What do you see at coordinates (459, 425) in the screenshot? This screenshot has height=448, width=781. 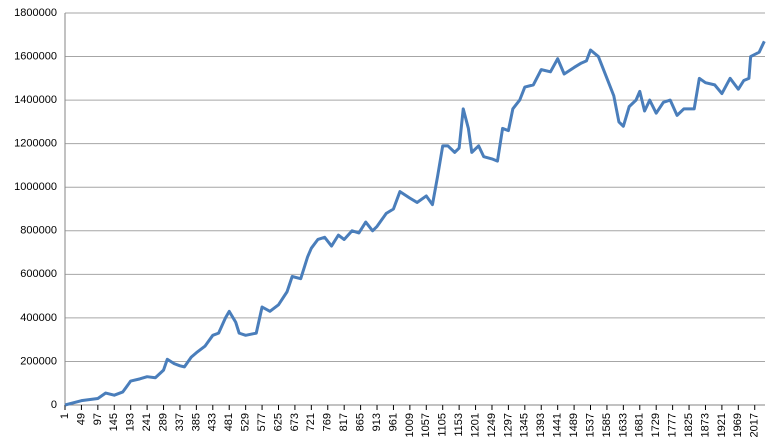 I see `x-tick-label: 1153` at bounding box center [459, 425].